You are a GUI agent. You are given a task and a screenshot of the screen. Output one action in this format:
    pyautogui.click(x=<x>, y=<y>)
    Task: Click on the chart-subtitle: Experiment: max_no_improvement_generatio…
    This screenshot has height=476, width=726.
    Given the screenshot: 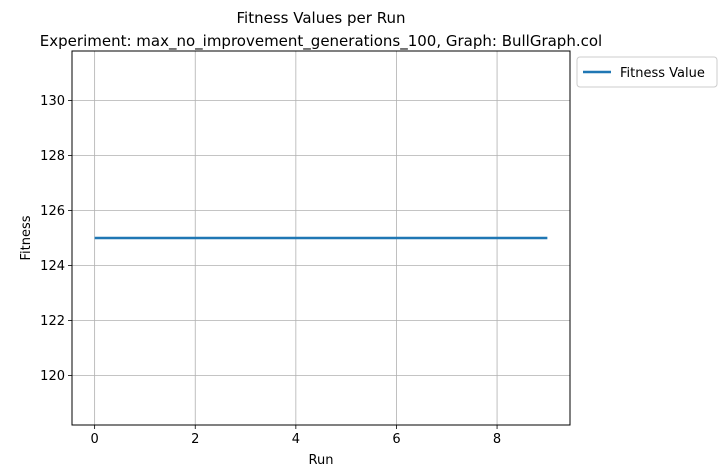 What is the action you would take?
    pyautogui.click(x=321, y=41)
    